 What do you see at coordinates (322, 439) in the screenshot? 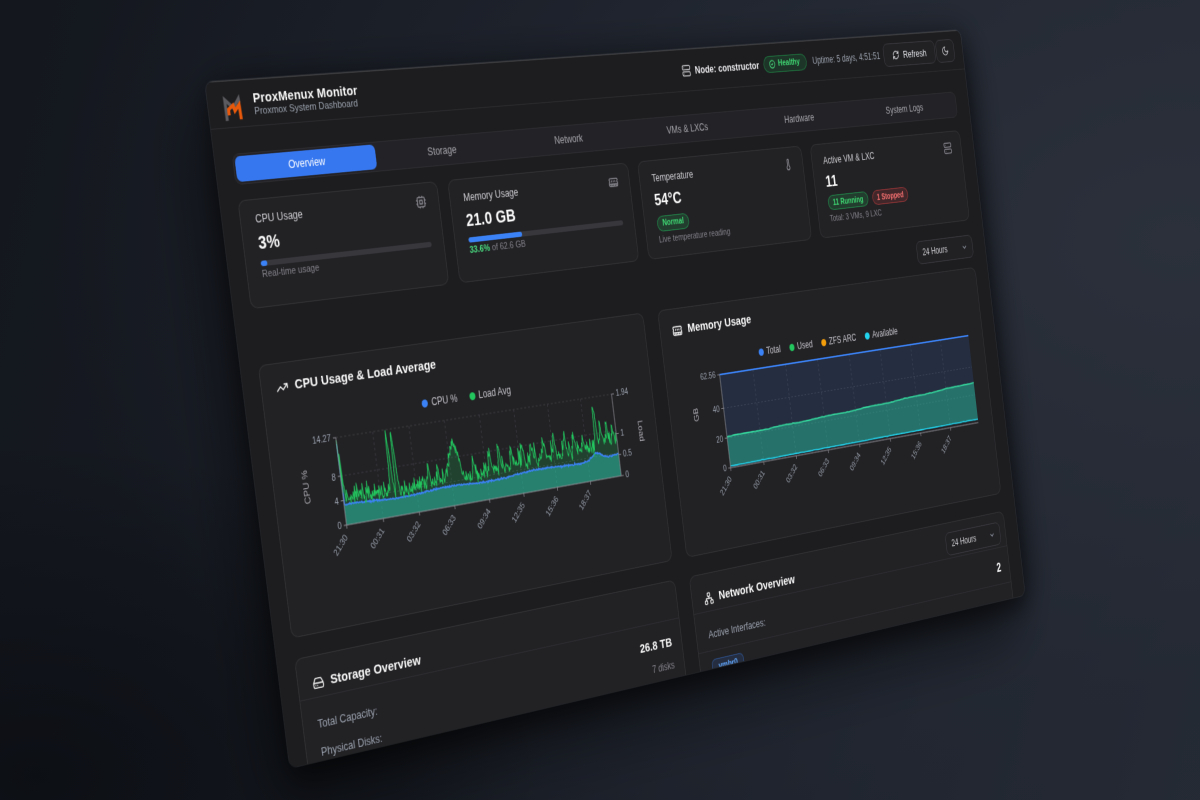
I see `svg-text: 14.27` at bounding box center [322, 439].